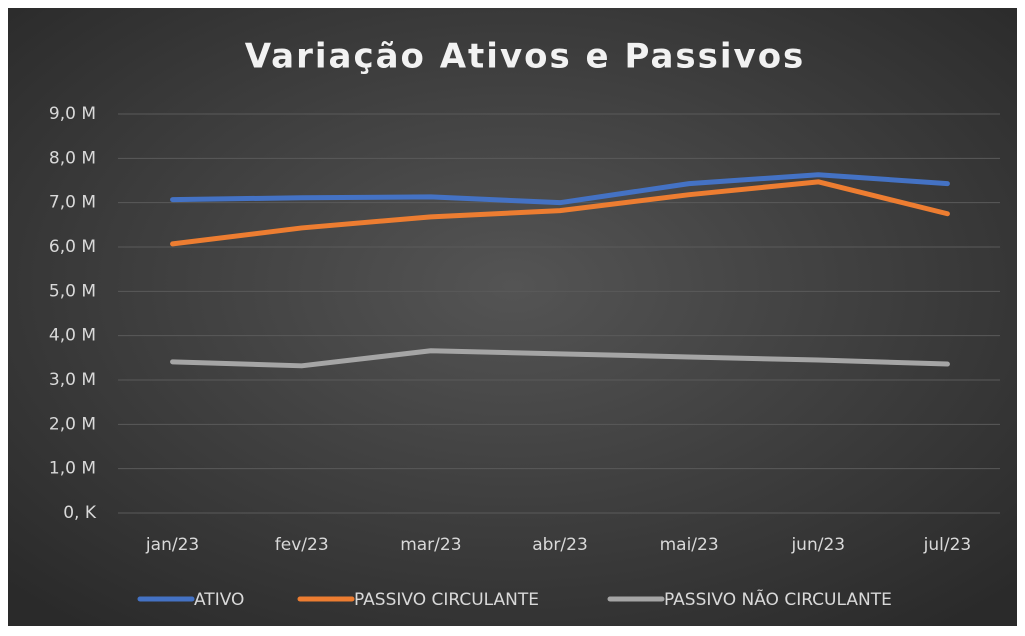 This screenshot has height=636, width=1025. What do you see at coordinates (172, 545) in the screenshot?
I see `x-tick-label: jan/23` at bounding box center [172, 545].